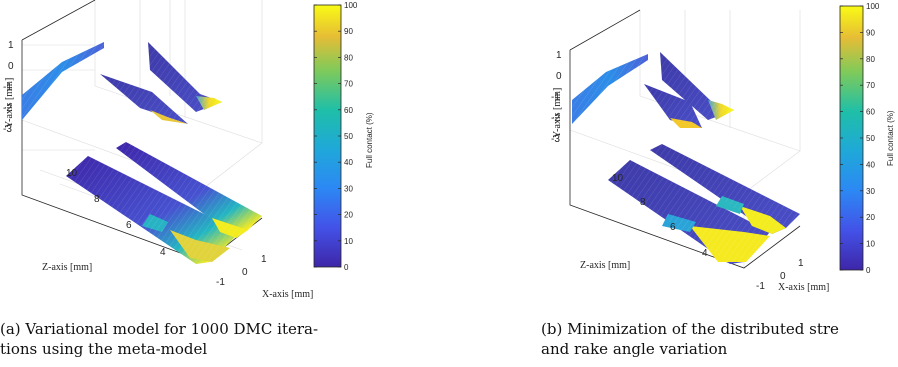 The image size is (898, 367). I want to click on panel-b-x-ticks: 1 0 -1, so click(780, 275).